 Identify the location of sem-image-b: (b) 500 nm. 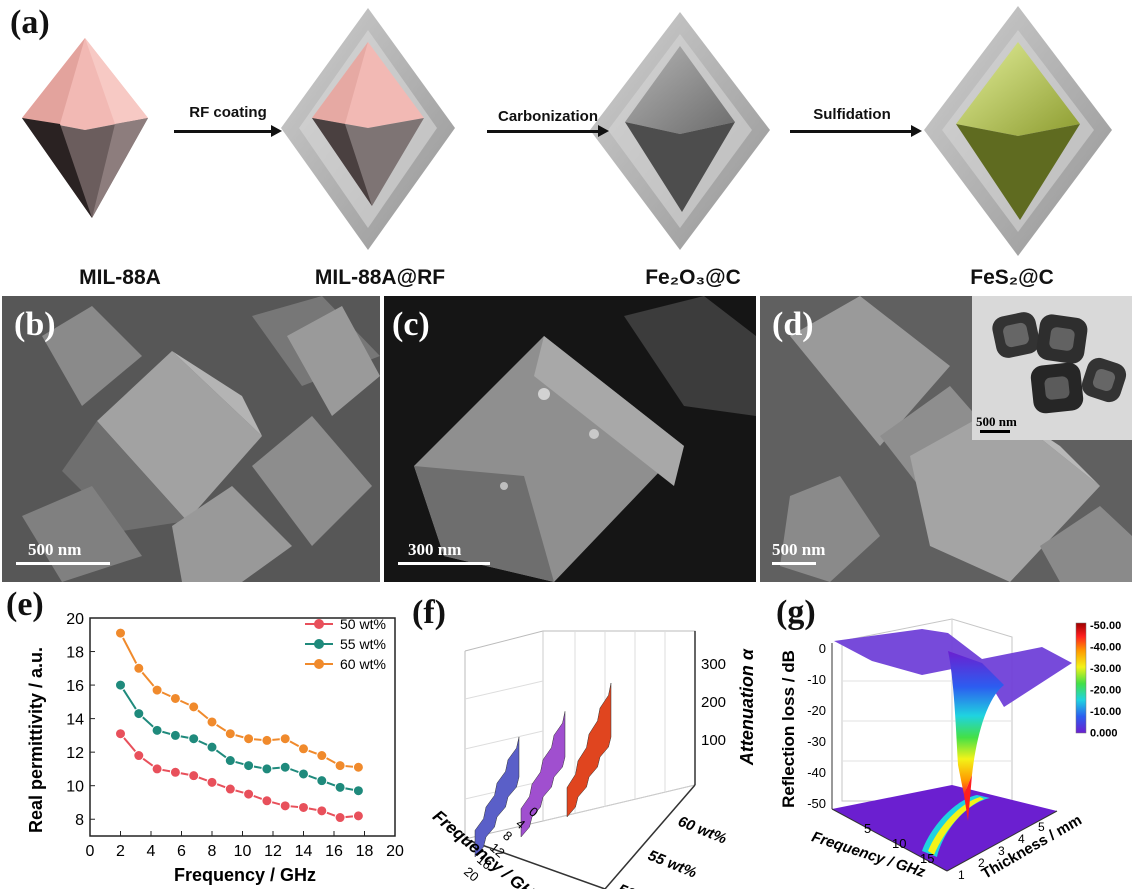
(191, 439).